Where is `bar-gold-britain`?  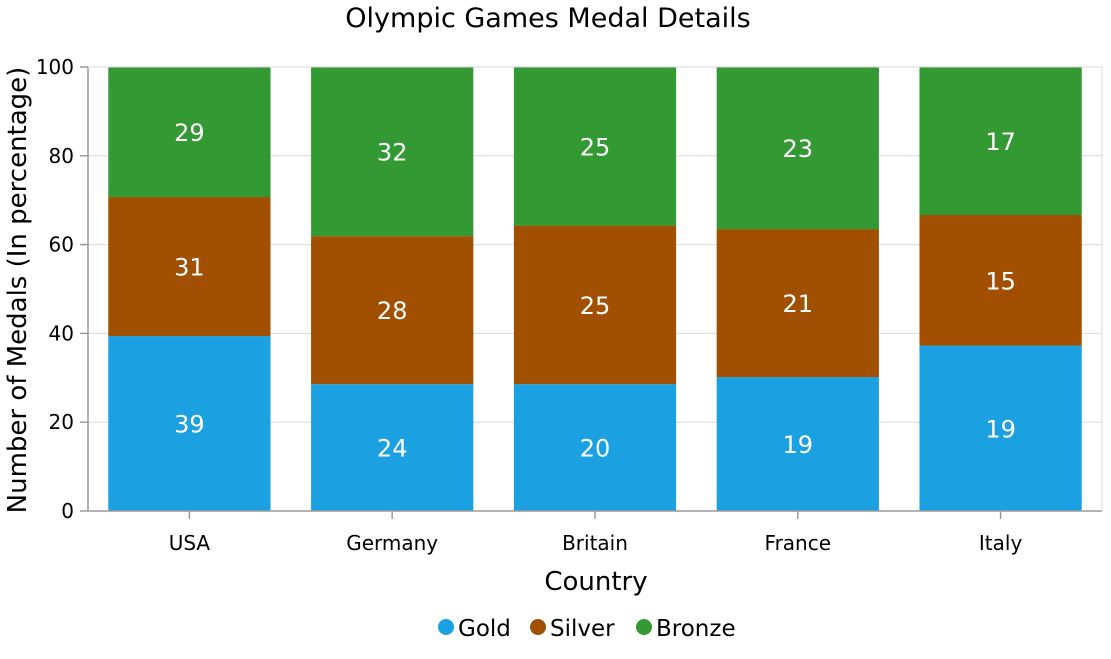
bar-gold-britain is located at coordinates (595, 447).